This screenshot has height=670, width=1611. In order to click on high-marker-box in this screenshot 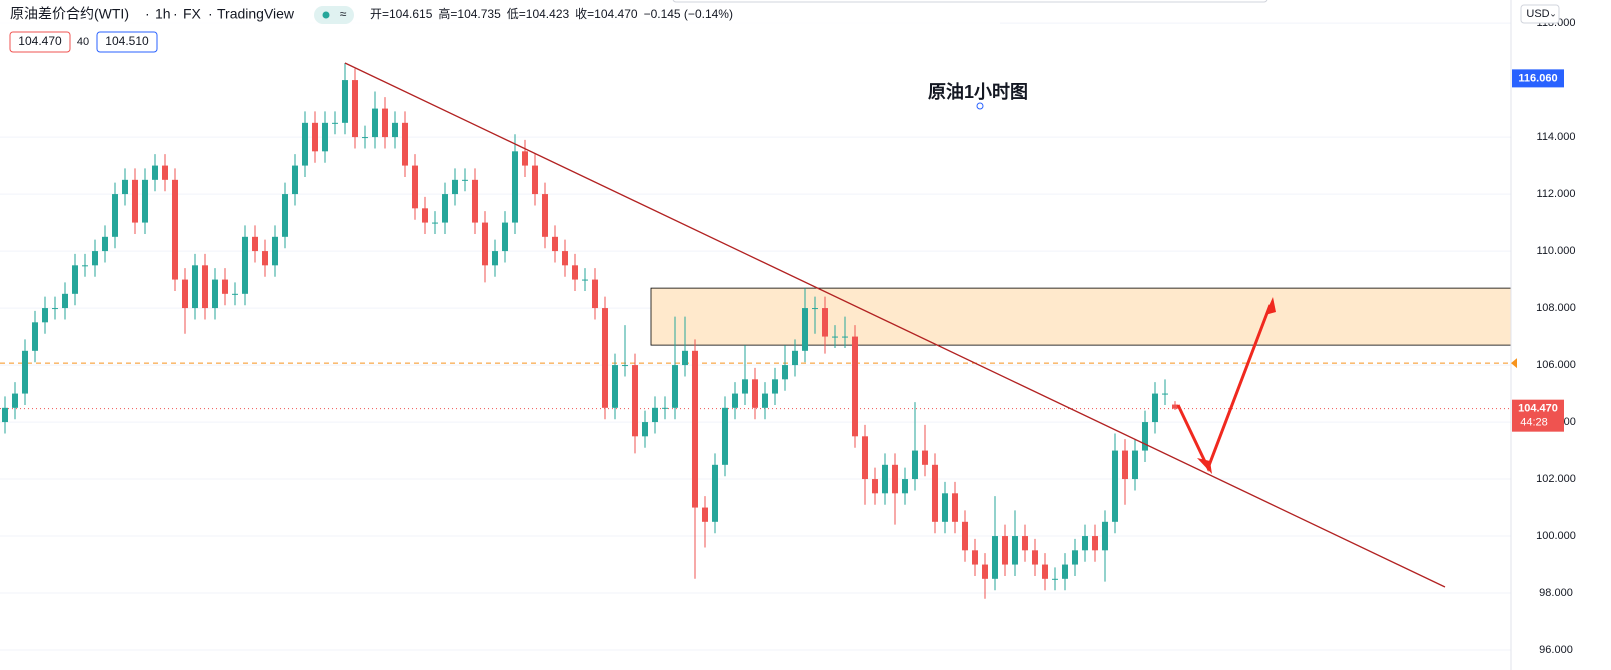, I will do `click(1538, 78)`.